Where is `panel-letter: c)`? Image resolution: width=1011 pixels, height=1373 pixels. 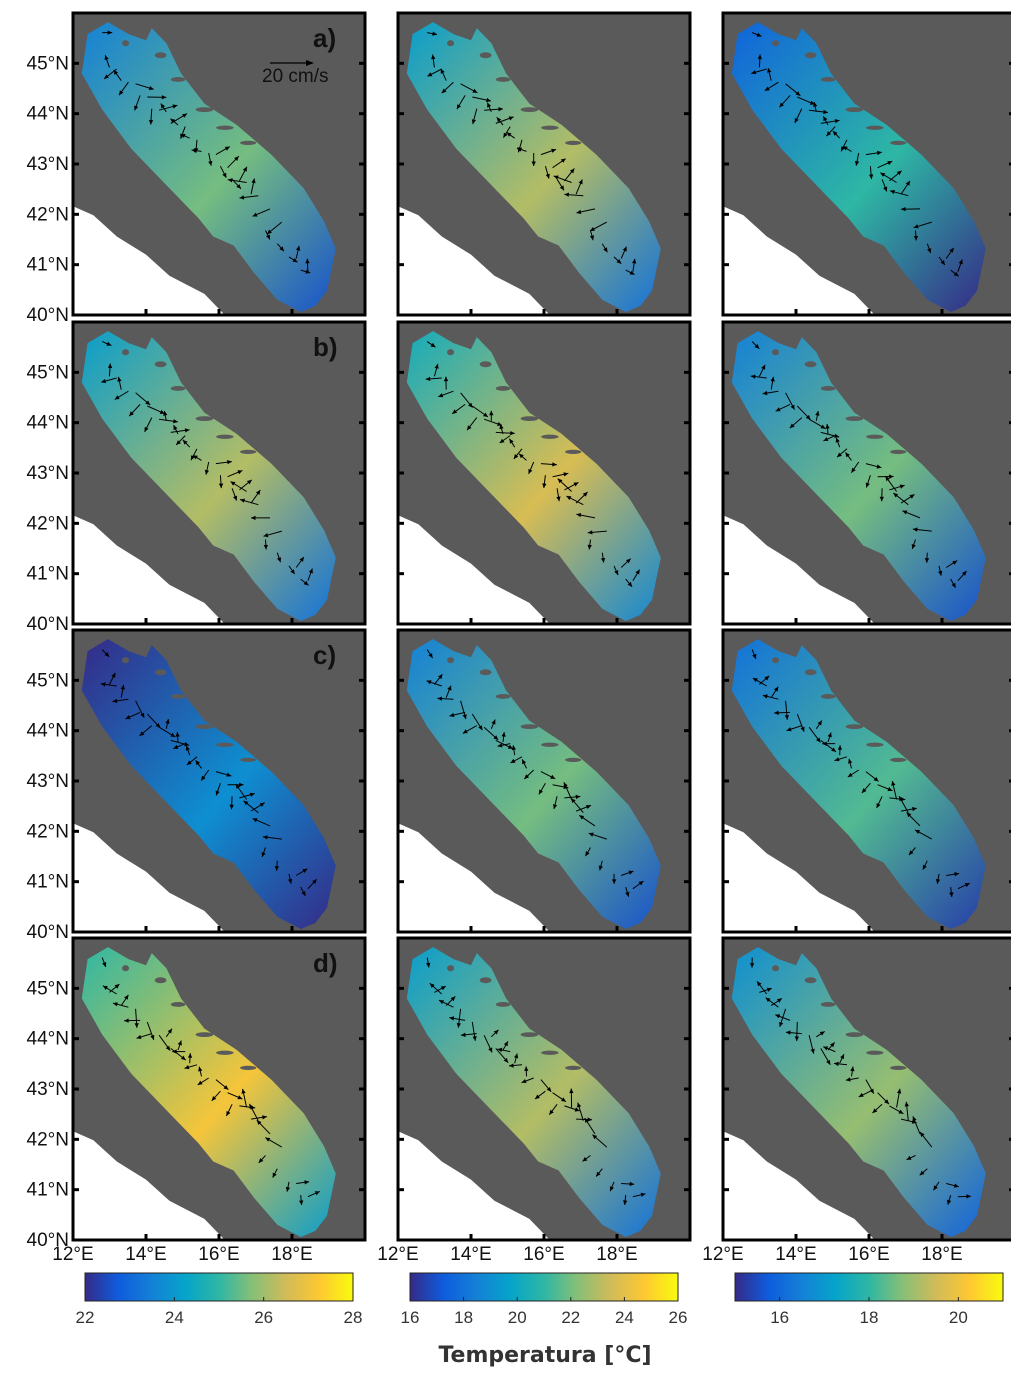 panel-letter: c) is located at coordinates (324, 655).